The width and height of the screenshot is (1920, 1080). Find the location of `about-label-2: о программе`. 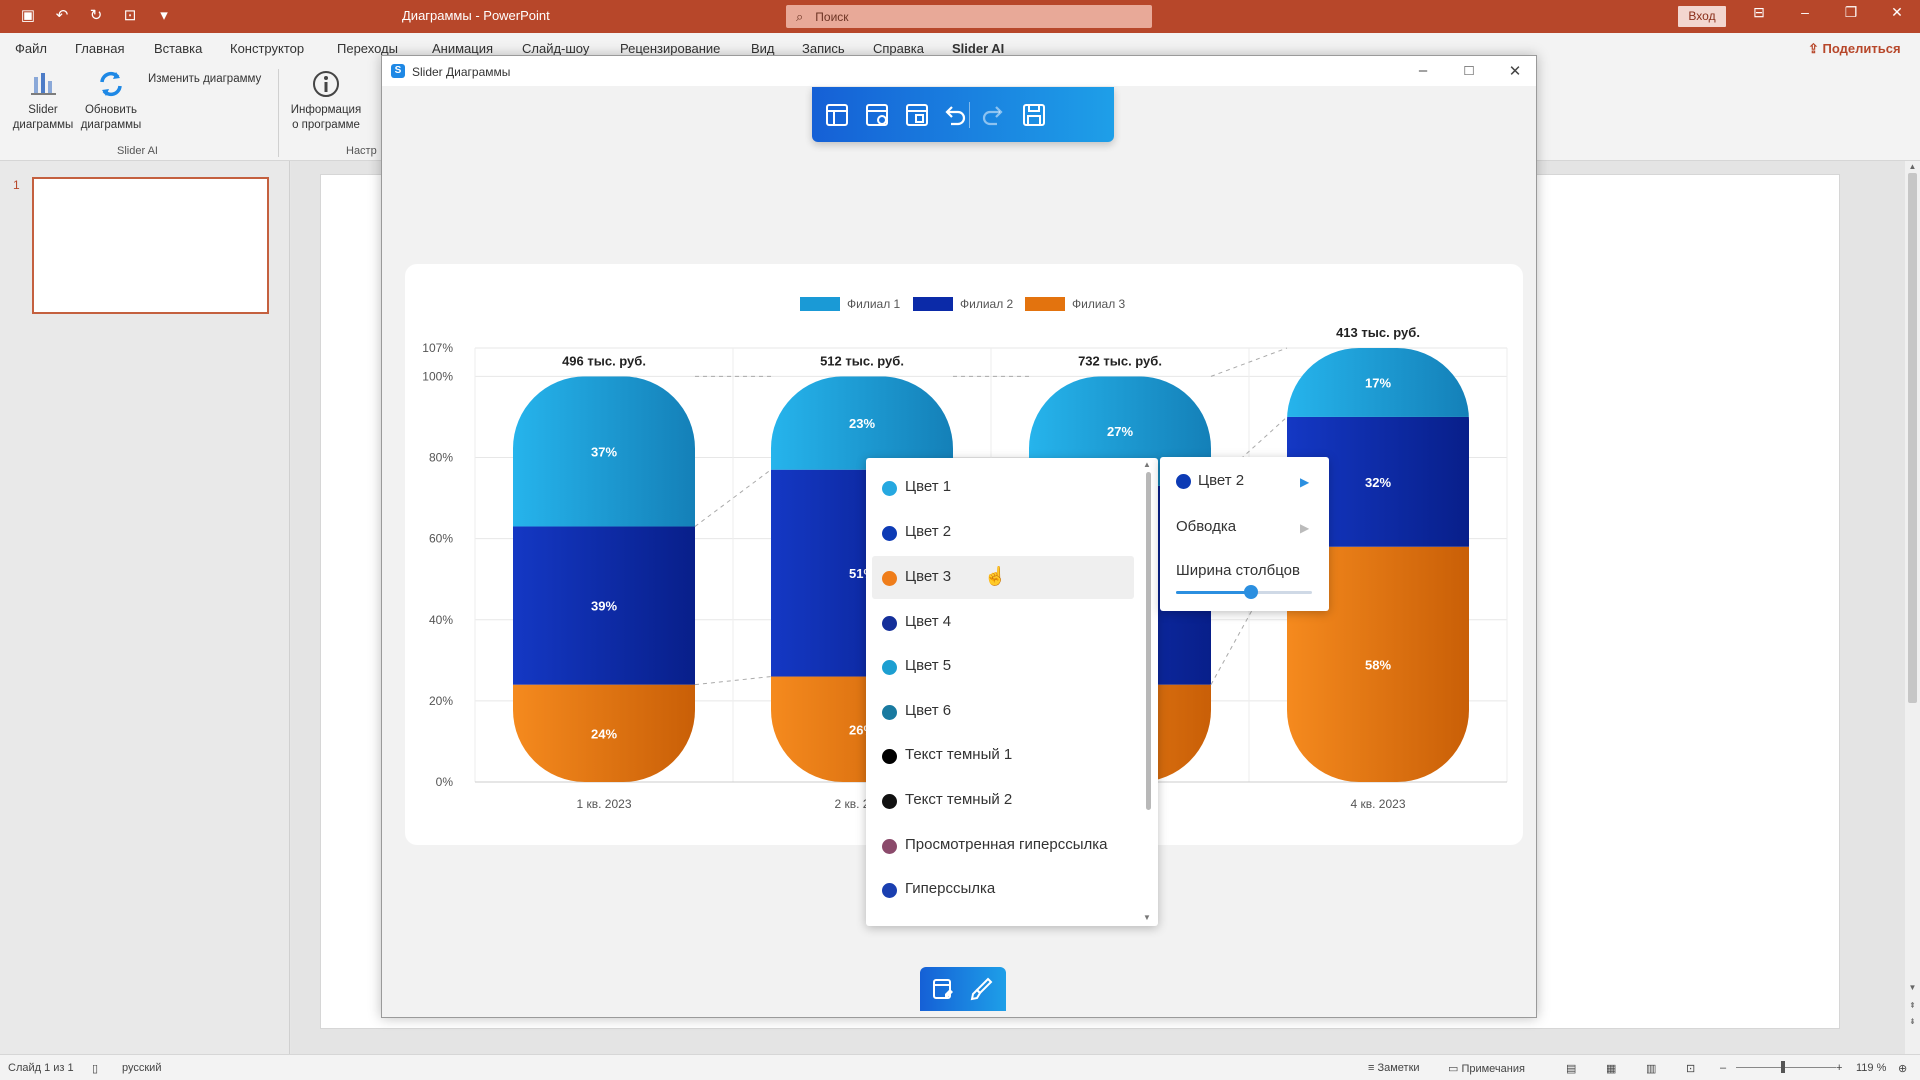

about-label-2: о программе is located at coordinates (326, 125).